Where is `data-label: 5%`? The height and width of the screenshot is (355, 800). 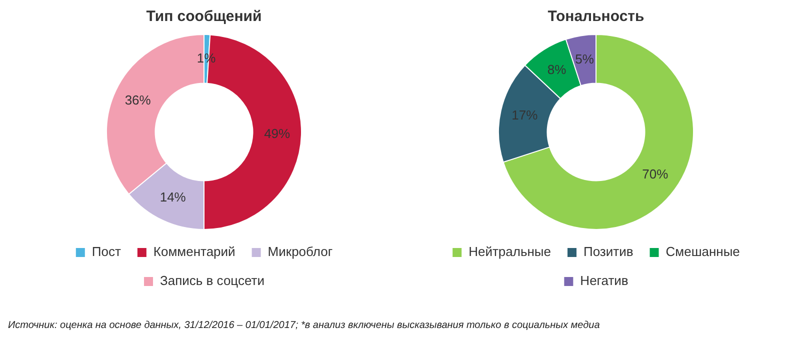
data-label: 5% is located at coordinates (584, 58).